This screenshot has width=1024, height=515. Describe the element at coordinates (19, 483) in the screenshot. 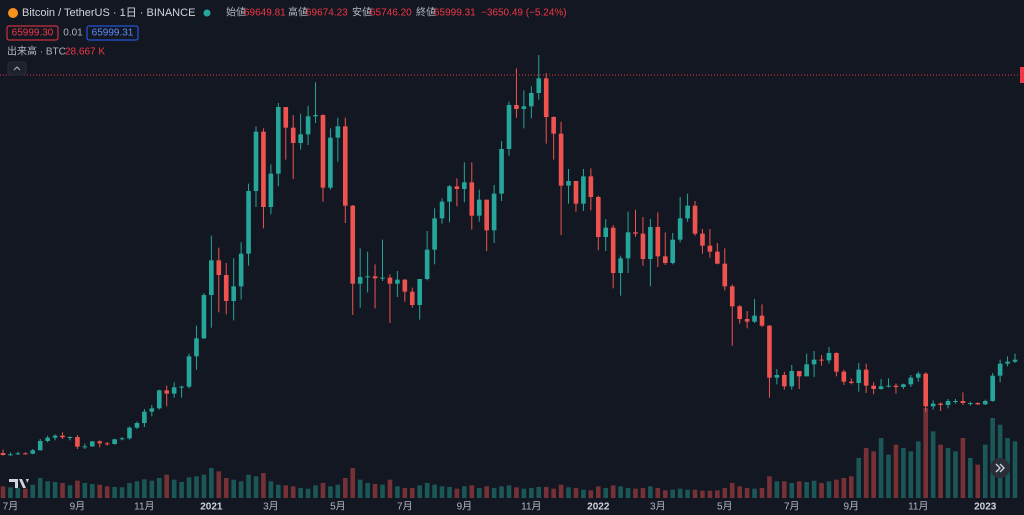

I see `tv-logo` at that location.